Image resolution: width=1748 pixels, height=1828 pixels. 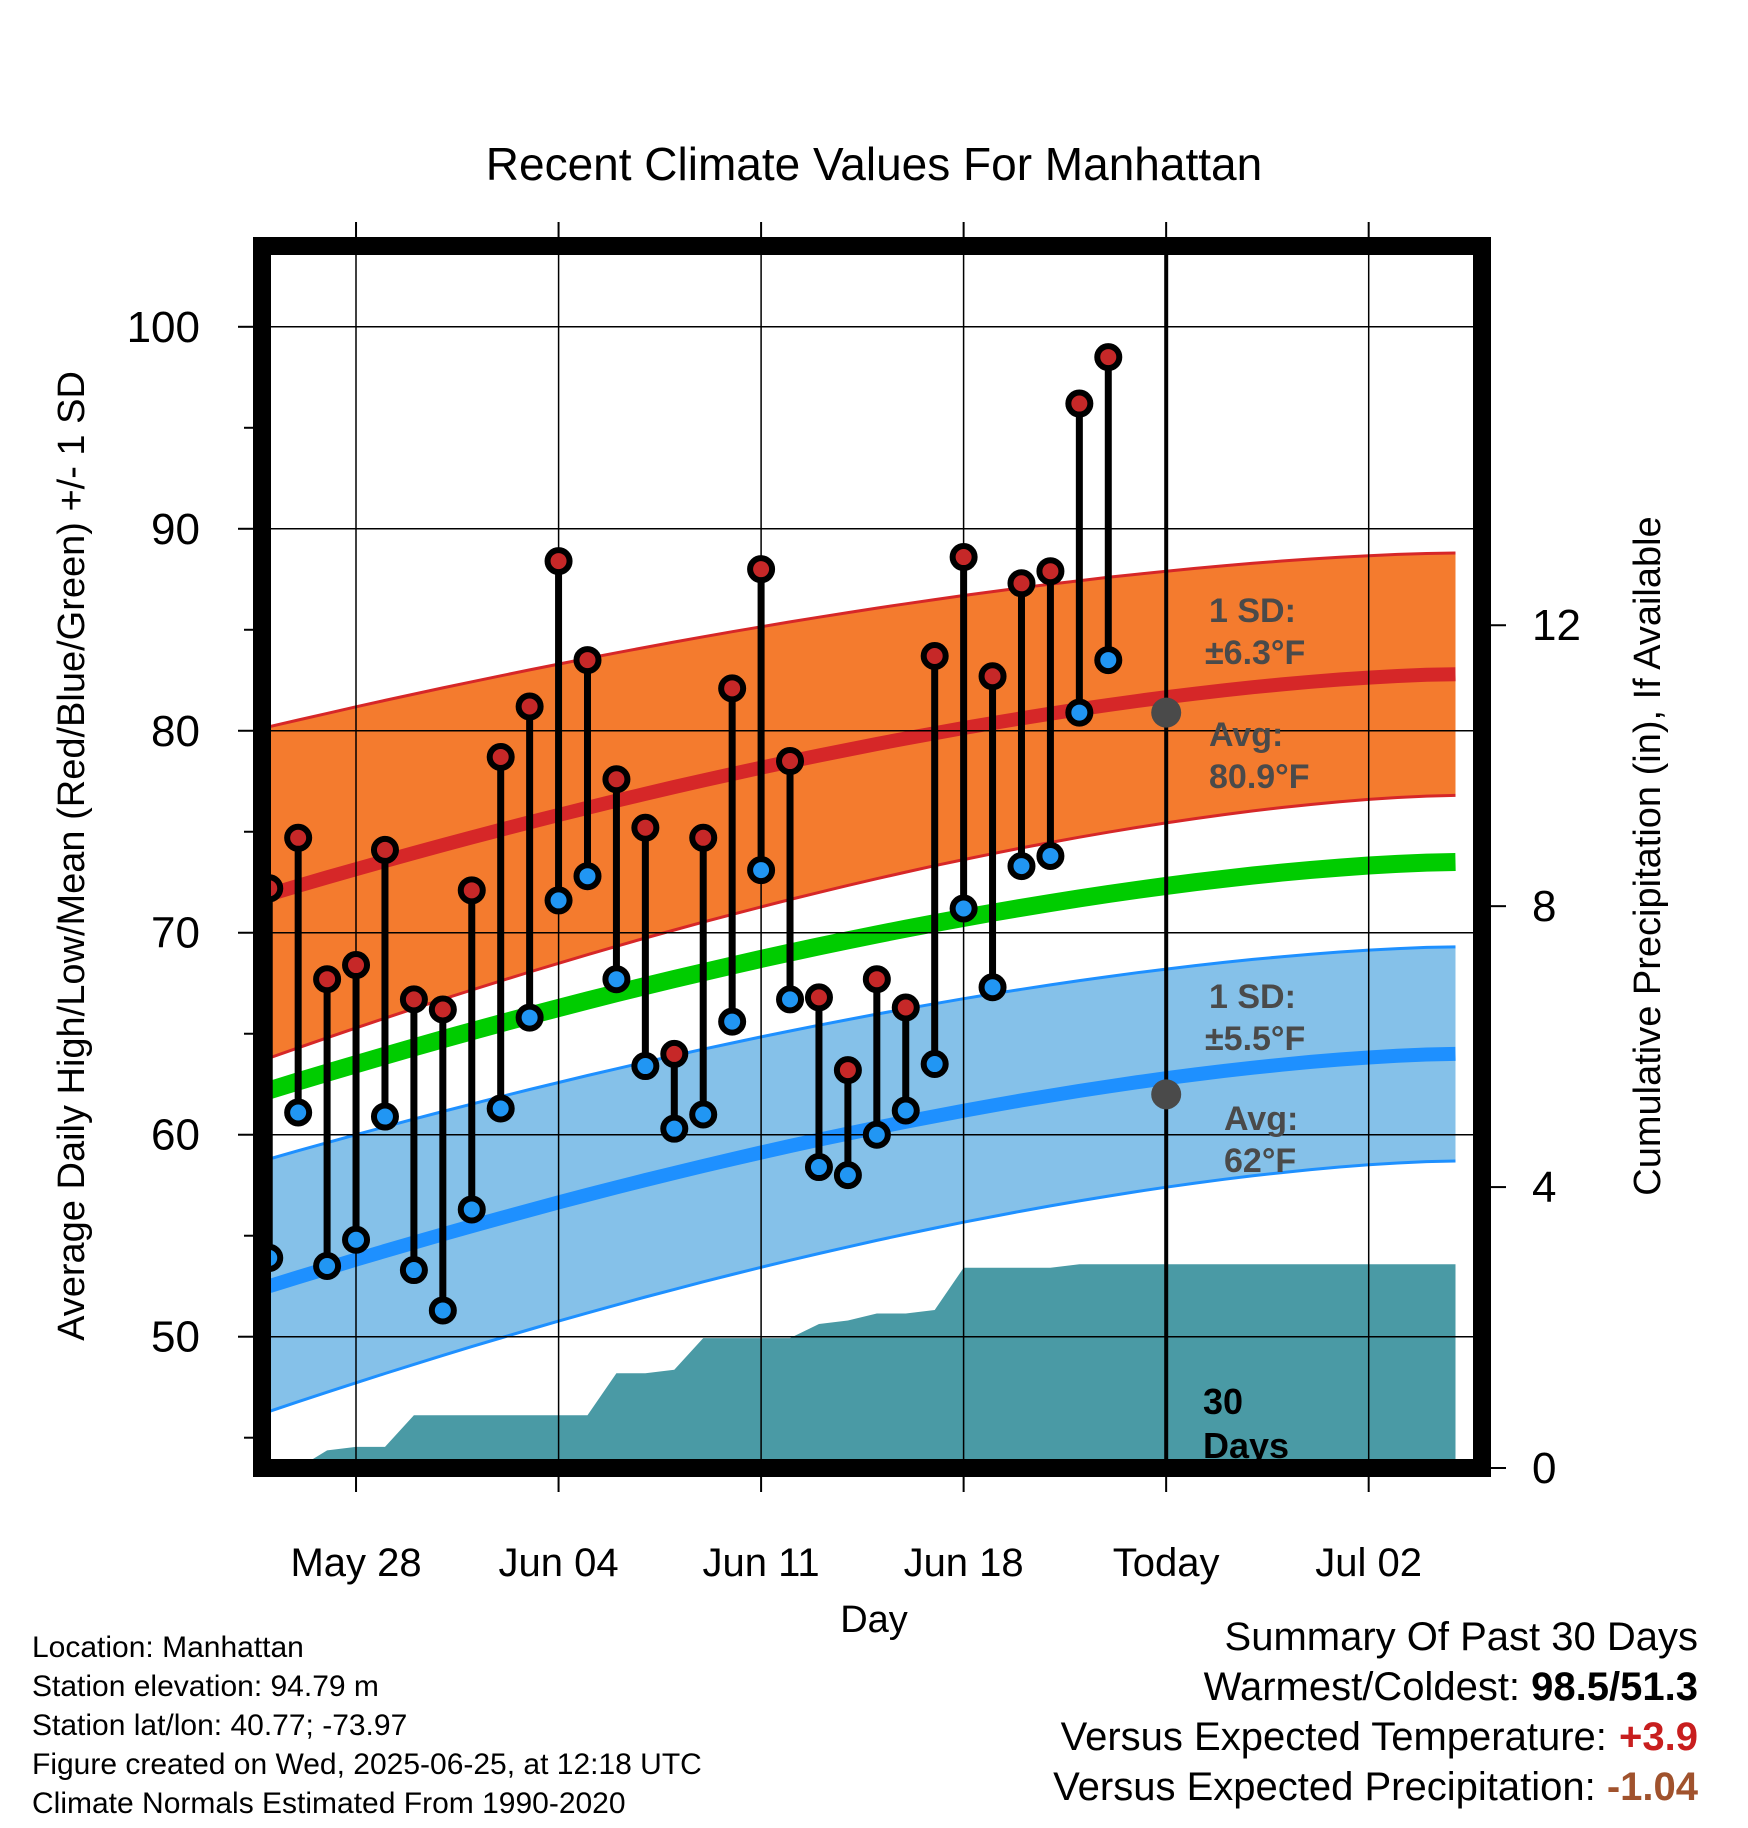 What do you see at coordinates (1544, 906) in the screenshot?
I see `y2-tick-label: 8` at bounding box center [1544, 906].